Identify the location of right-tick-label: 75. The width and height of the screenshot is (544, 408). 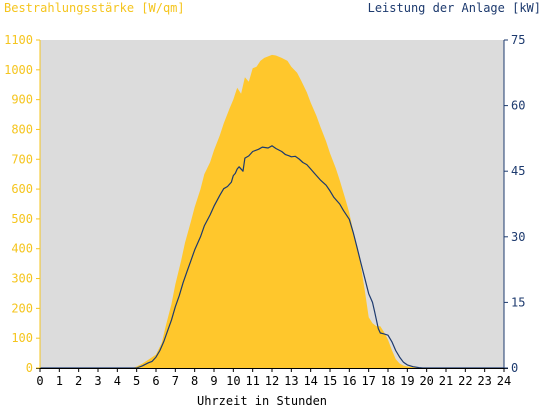
(518, 40).